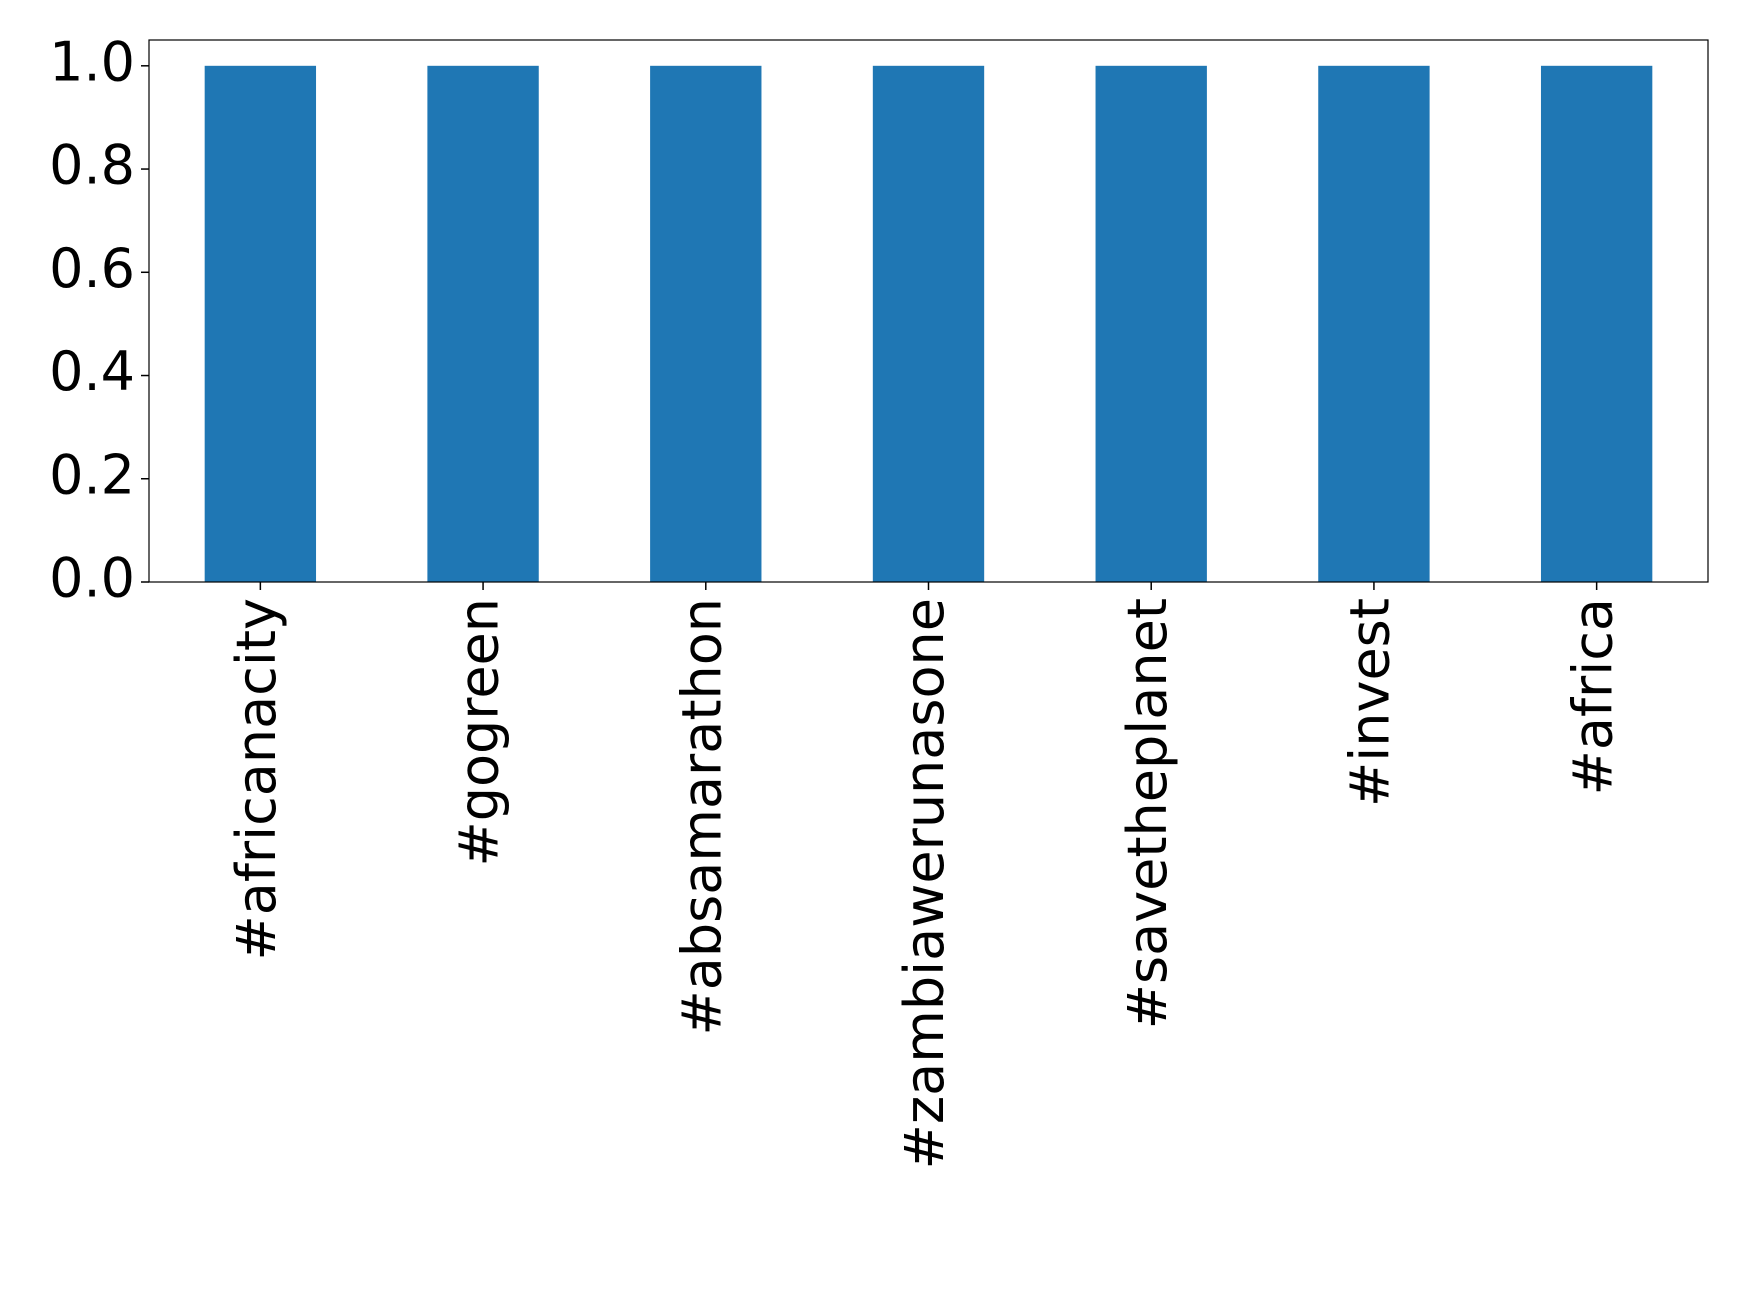 Image resolution: width=1739 pixels, height=1289 pixels. What do you see at coordinates (479, 732) in the screenshot?
I see `x-tick-label: #gogreen` at bounding box center [479, 732].